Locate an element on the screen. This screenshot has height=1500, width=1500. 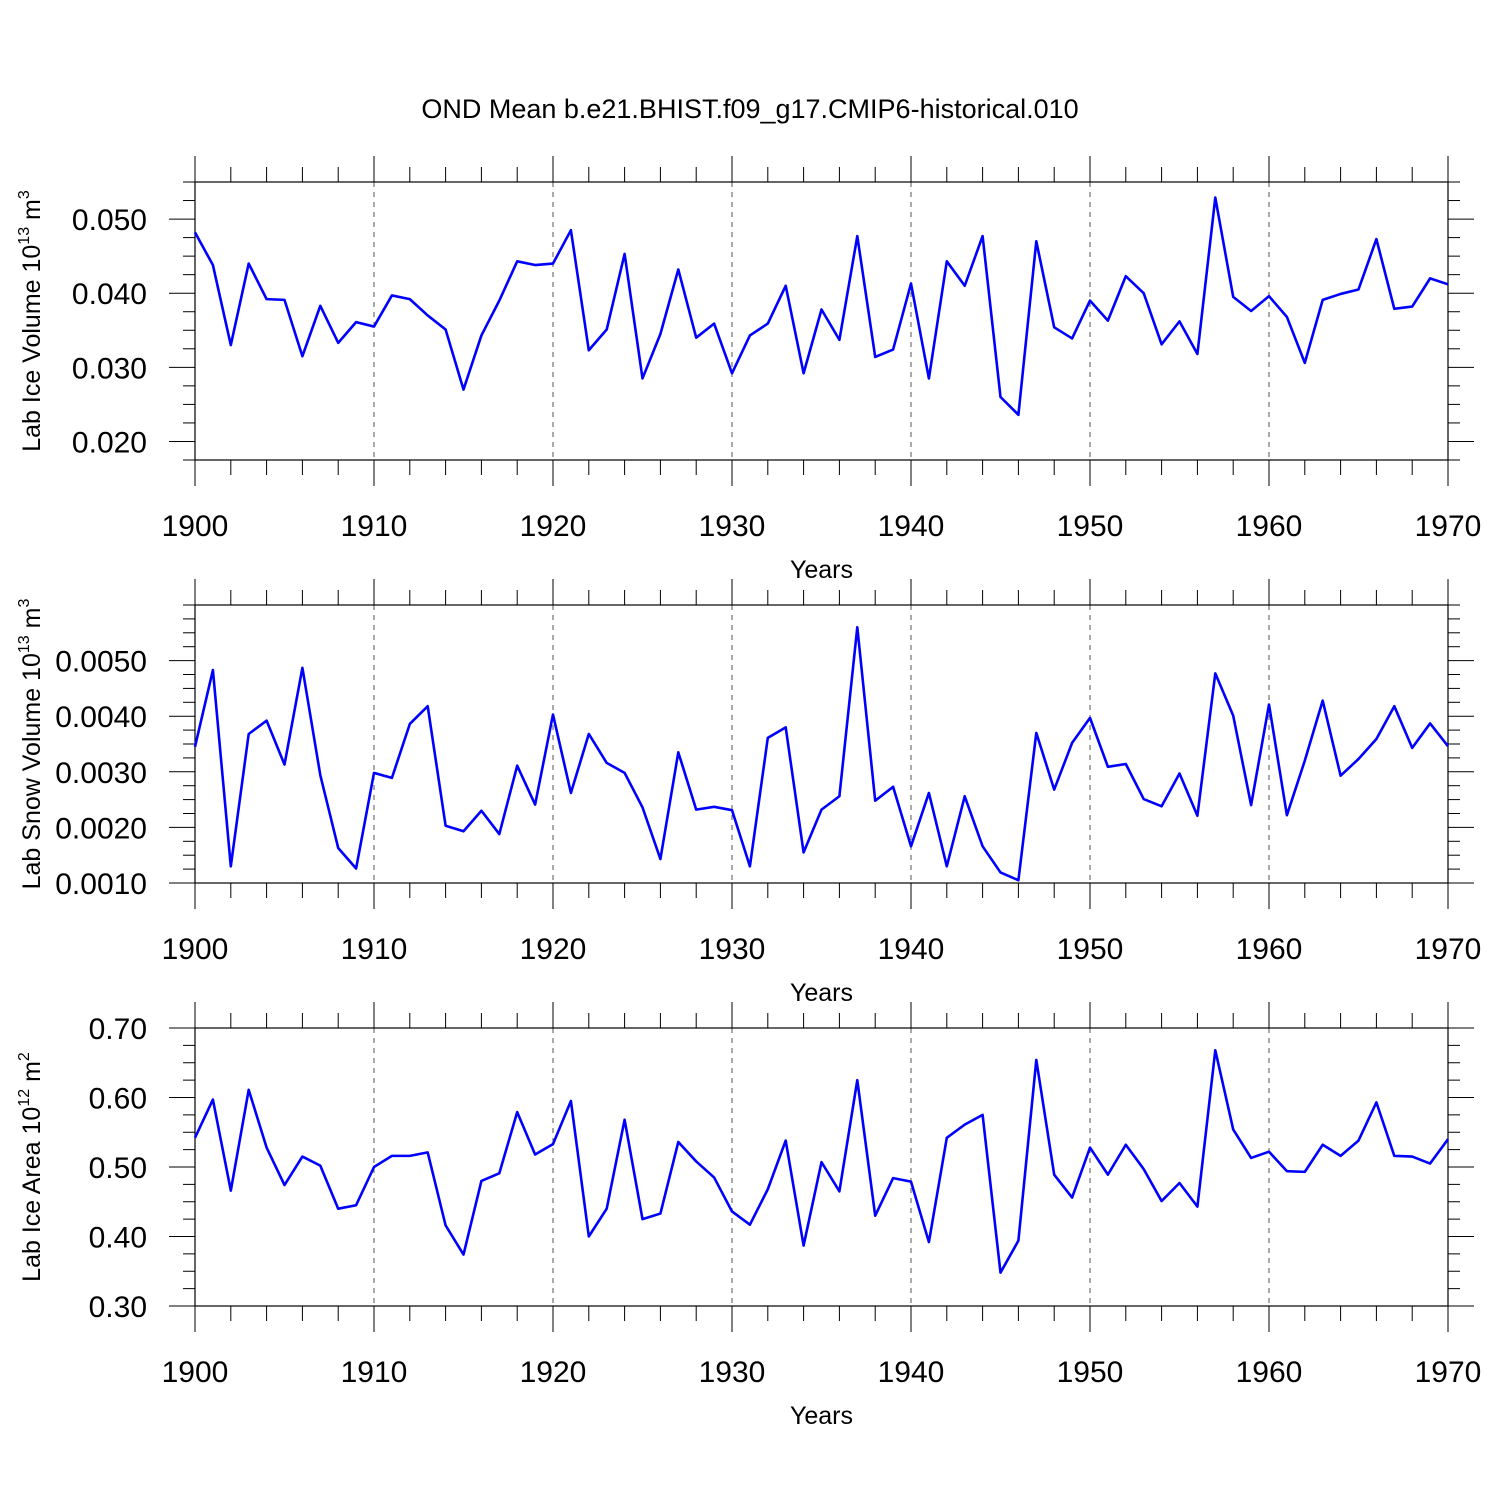
y-axis-title-superscript: 12 is located at coordinates (24, 1098).